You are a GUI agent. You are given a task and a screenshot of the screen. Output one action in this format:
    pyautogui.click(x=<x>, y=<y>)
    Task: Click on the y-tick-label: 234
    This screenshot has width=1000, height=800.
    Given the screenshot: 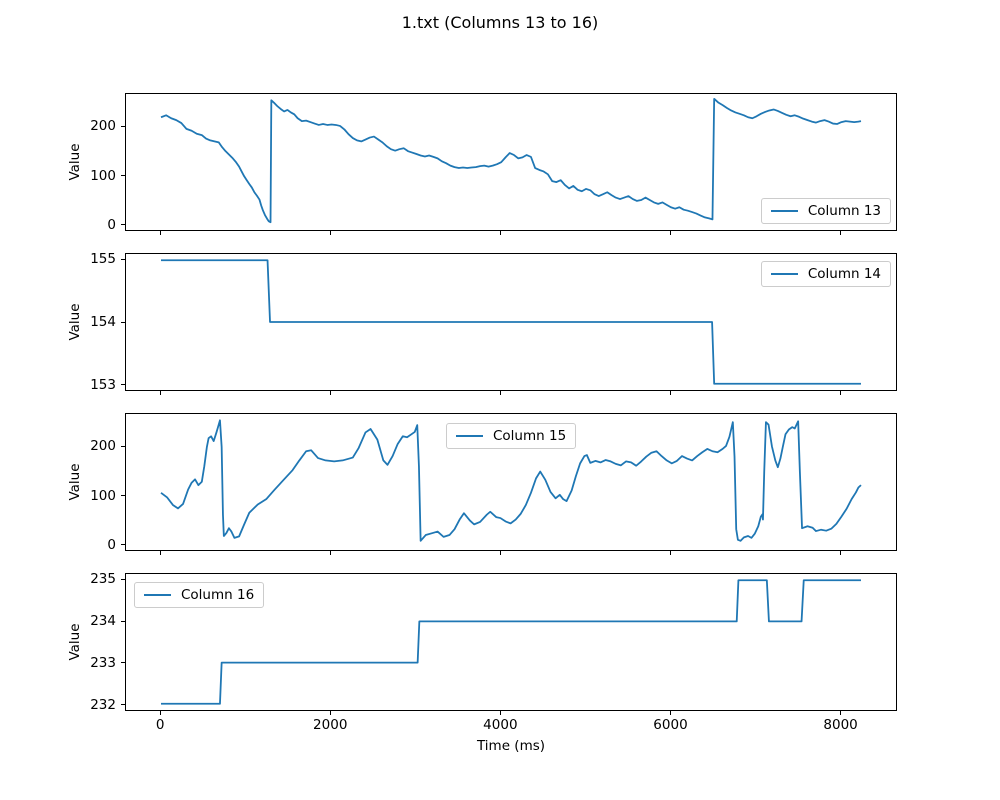 What is the action you would take?
    pyautogui.click(x=103, y=621)
    